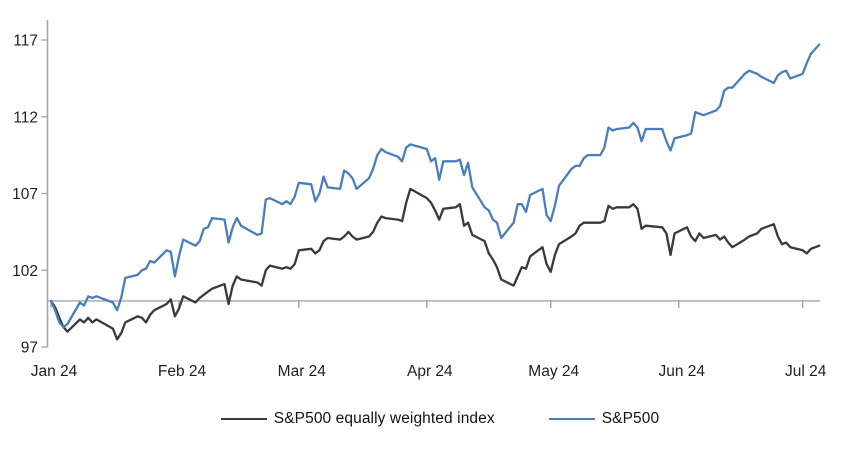  What do you see at coordinates (384, 418) in the screenshot?
I see `legend-label-equal-weight: S&P500 equally weighted index` at bounding box center [384, 418].